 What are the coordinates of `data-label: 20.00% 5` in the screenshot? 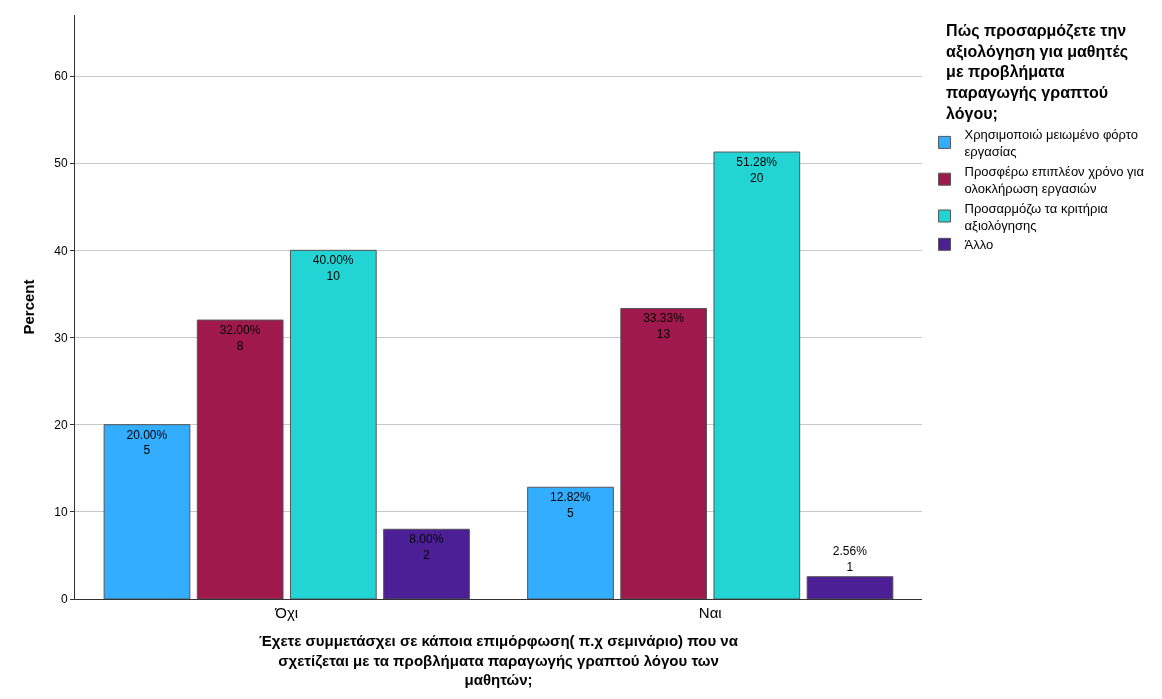 It's located at (147, 442).